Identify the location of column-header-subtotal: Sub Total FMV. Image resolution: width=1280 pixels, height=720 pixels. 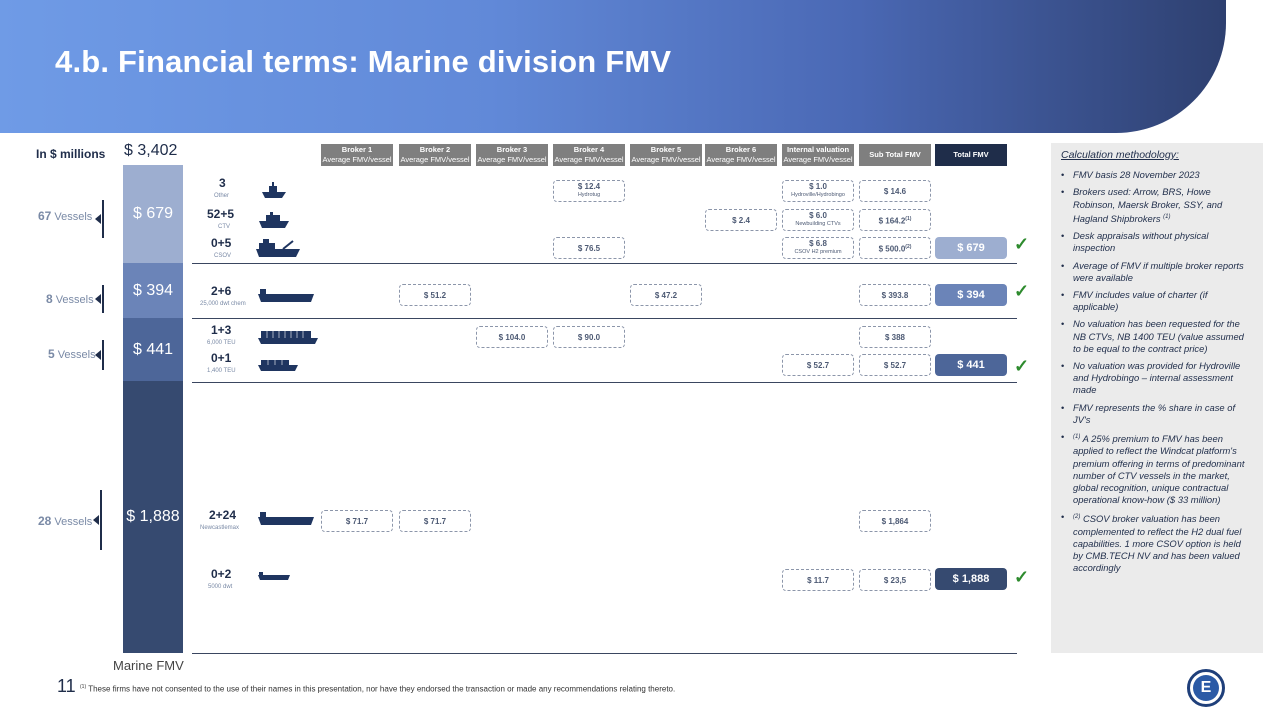
(895, 155).